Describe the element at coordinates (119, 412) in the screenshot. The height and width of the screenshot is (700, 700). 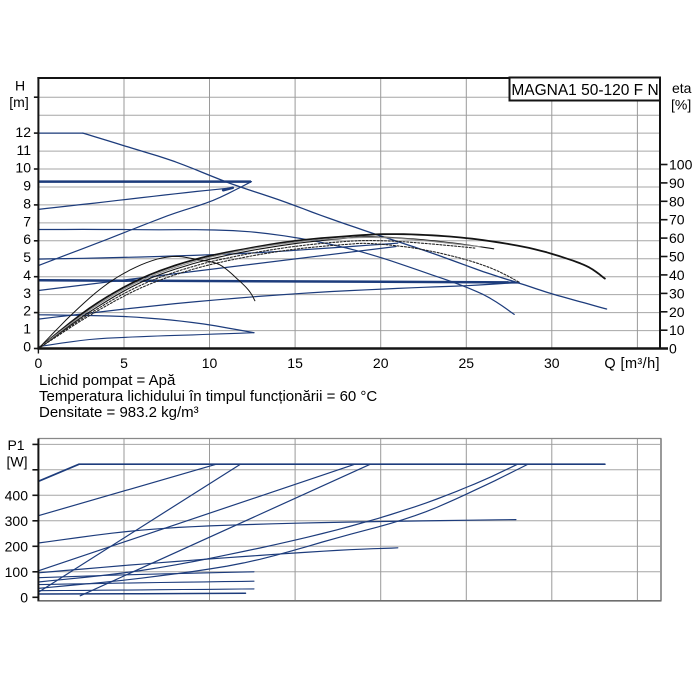
I see `svg-text: Densitate = 983.2 kg/m³` at that location.